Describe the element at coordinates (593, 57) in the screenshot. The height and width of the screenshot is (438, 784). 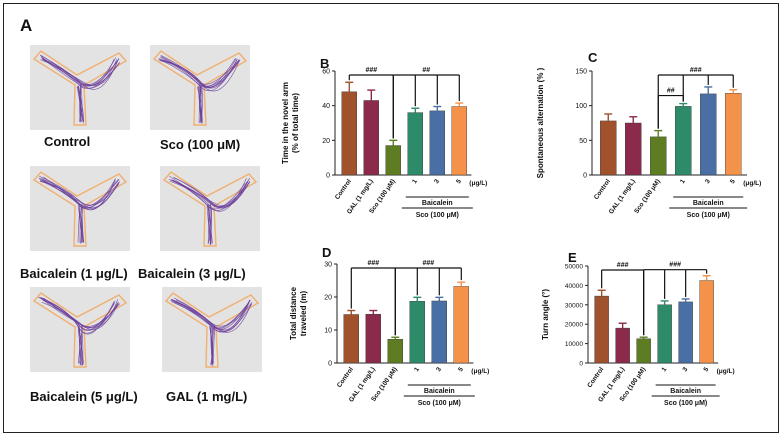
I see `panel-letter: C` at that location.